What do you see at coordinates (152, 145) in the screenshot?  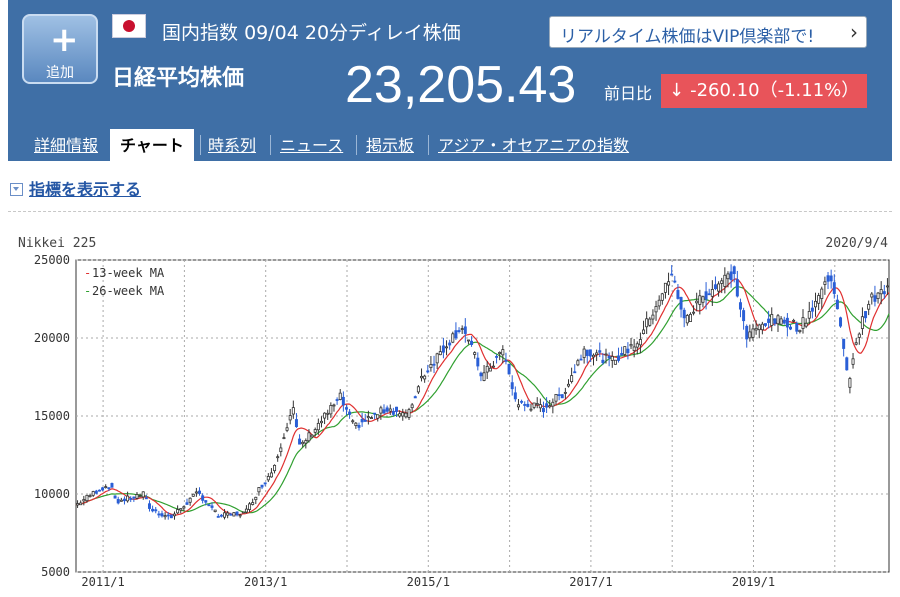 I see `tab-chart: チャート` at bounding box center [152, 145].